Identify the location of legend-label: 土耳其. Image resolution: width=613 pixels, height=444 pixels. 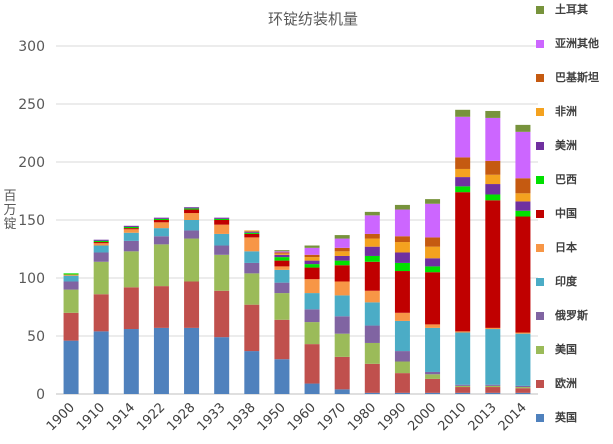
(571, 9).